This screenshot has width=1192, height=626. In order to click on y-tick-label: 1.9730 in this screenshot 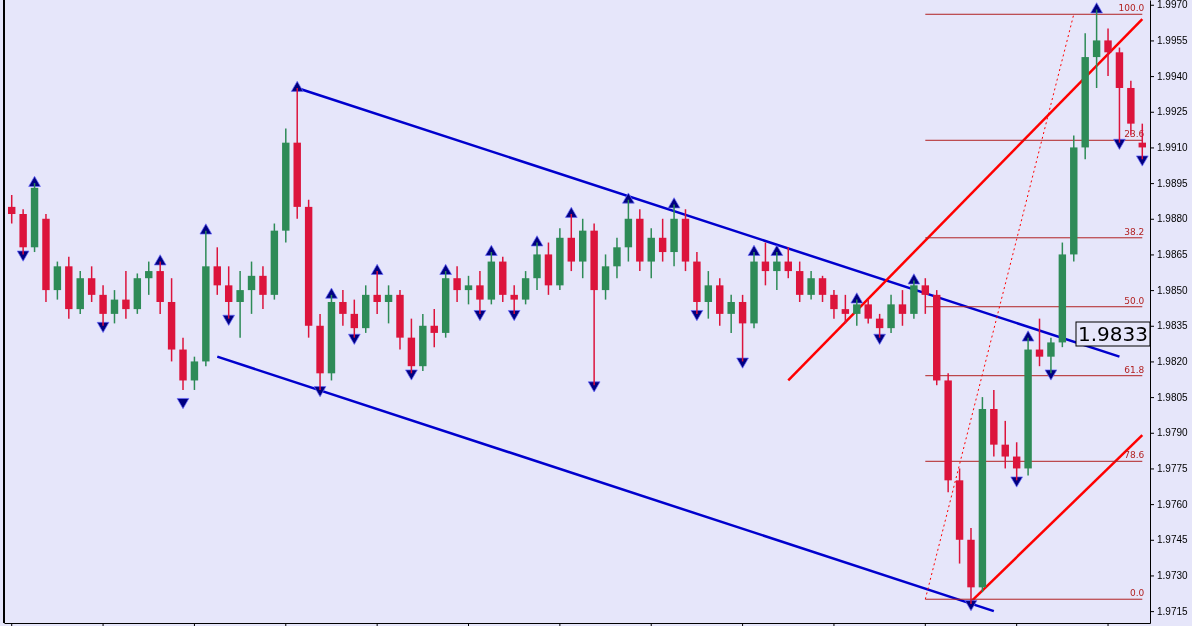, I will do `click(1173, 576)`.